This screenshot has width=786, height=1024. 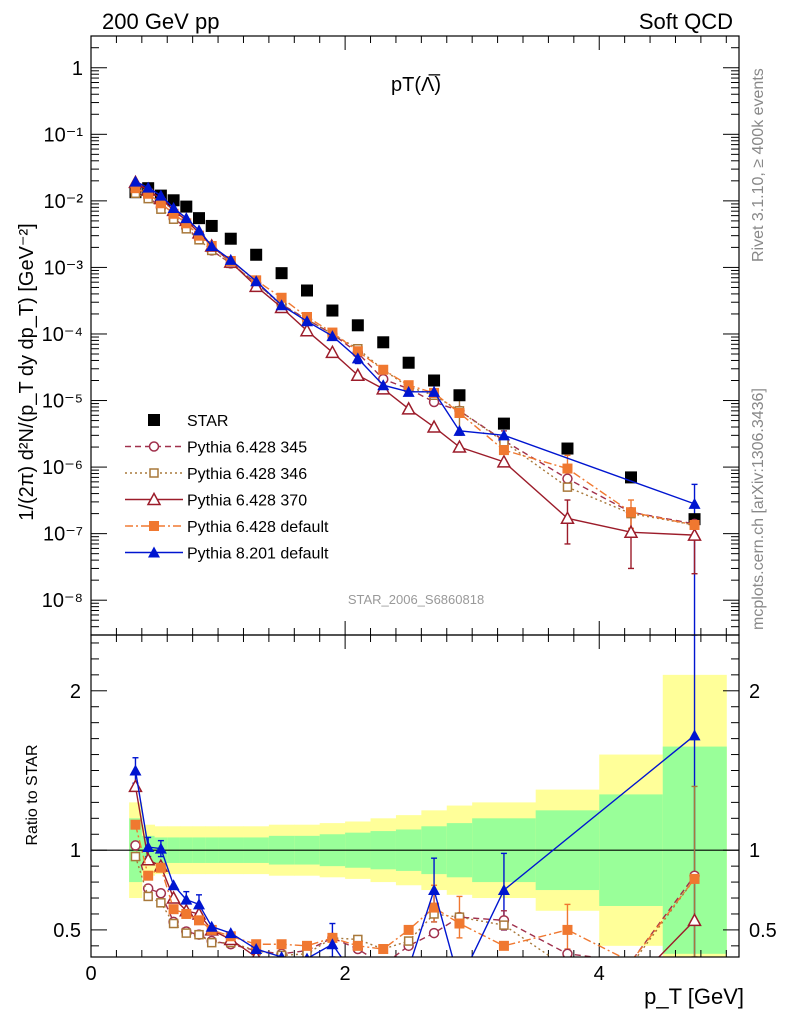 What do you see at coordinates (62, 601) in the screenshot?
I see `y-tick-label: 10⁻⁸` at bounding box center [62, 601].